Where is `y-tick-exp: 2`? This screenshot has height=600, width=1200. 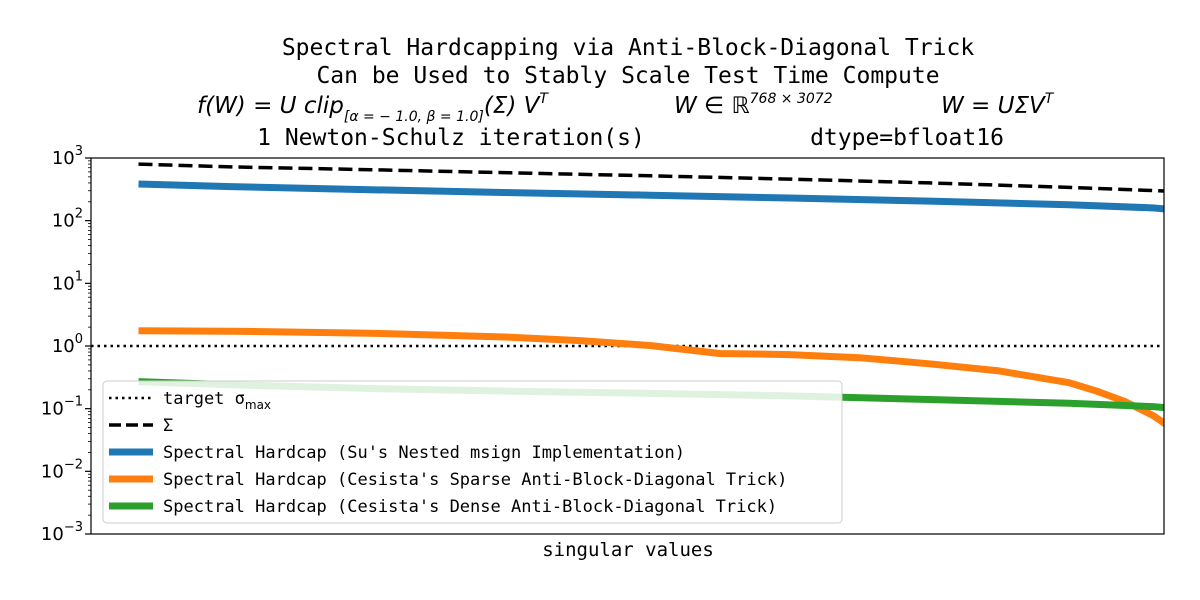 y-tick-exp: 2 is located at coordinates (79, 214).